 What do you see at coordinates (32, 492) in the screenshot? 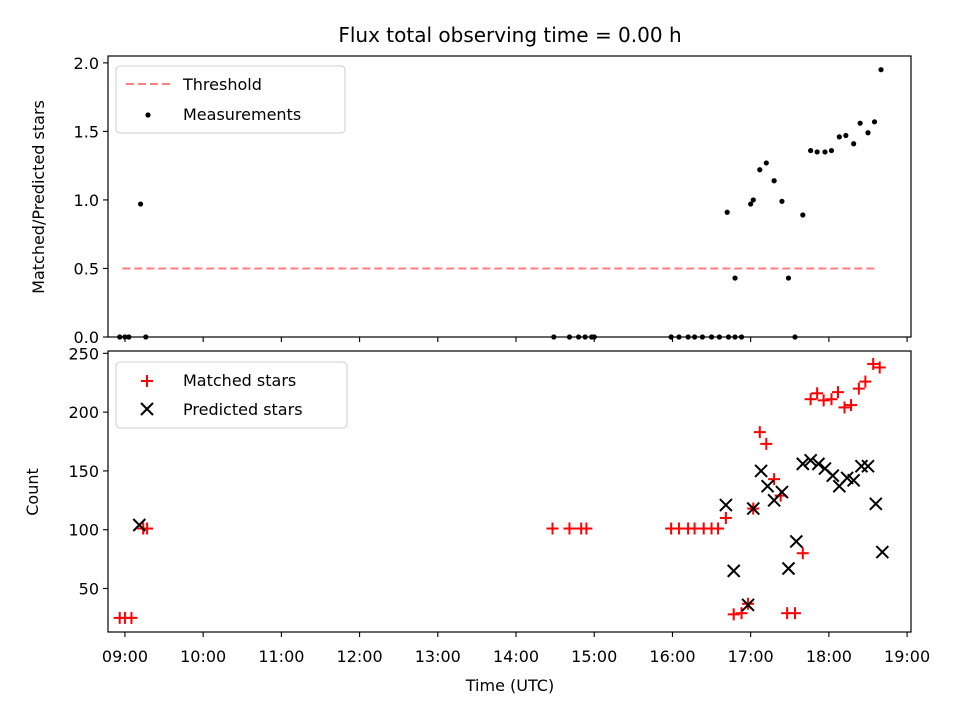
I see `bottom-ylabel: Count` at bounding box center [32, 492].